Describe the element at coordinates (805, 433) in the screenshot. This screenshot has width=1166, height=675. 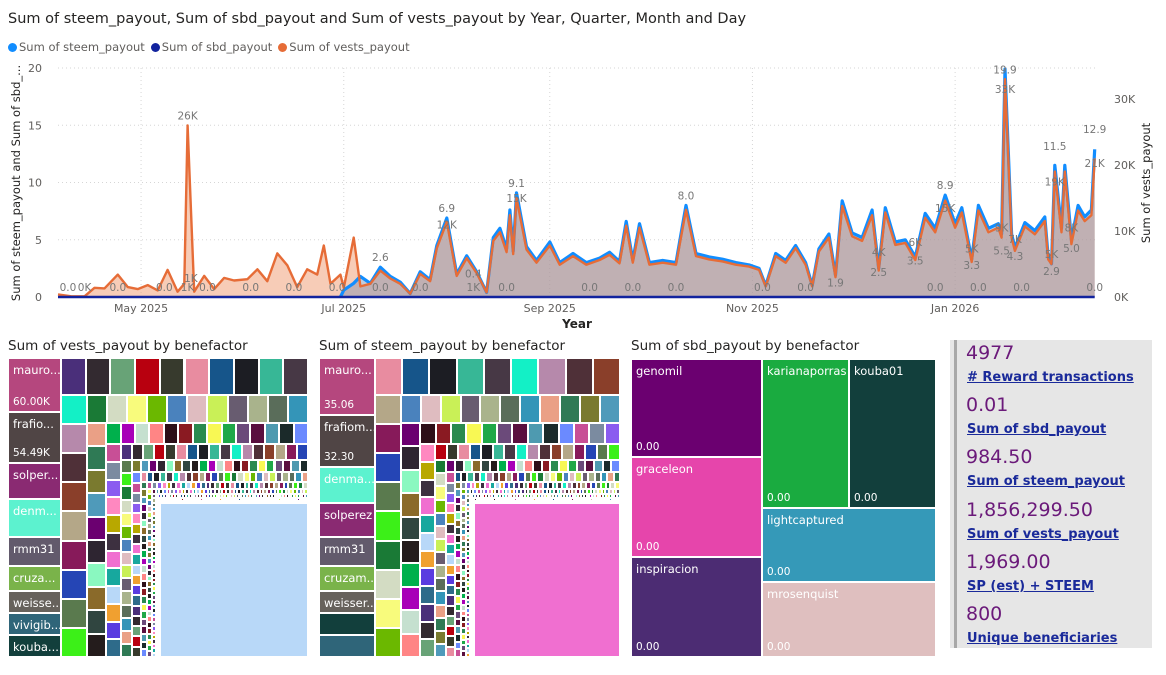
I see `treemap-tile: karianaporras 0.00` at that location.